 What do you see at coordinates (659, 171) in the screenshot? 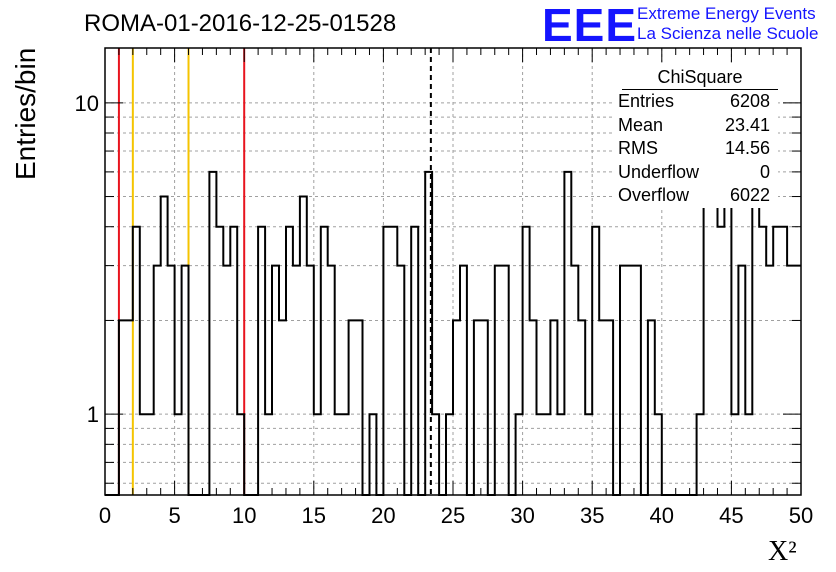
I see `stat-label: Underflow` at bounding box center [659, 171].